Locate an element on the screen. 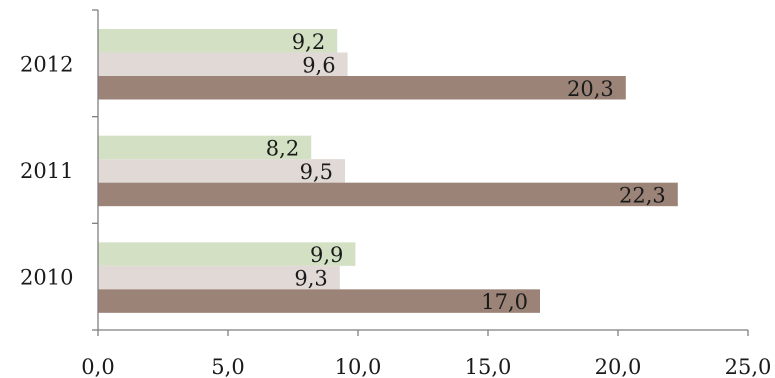  category-label: 2010 is located at coordinates (46, 278).